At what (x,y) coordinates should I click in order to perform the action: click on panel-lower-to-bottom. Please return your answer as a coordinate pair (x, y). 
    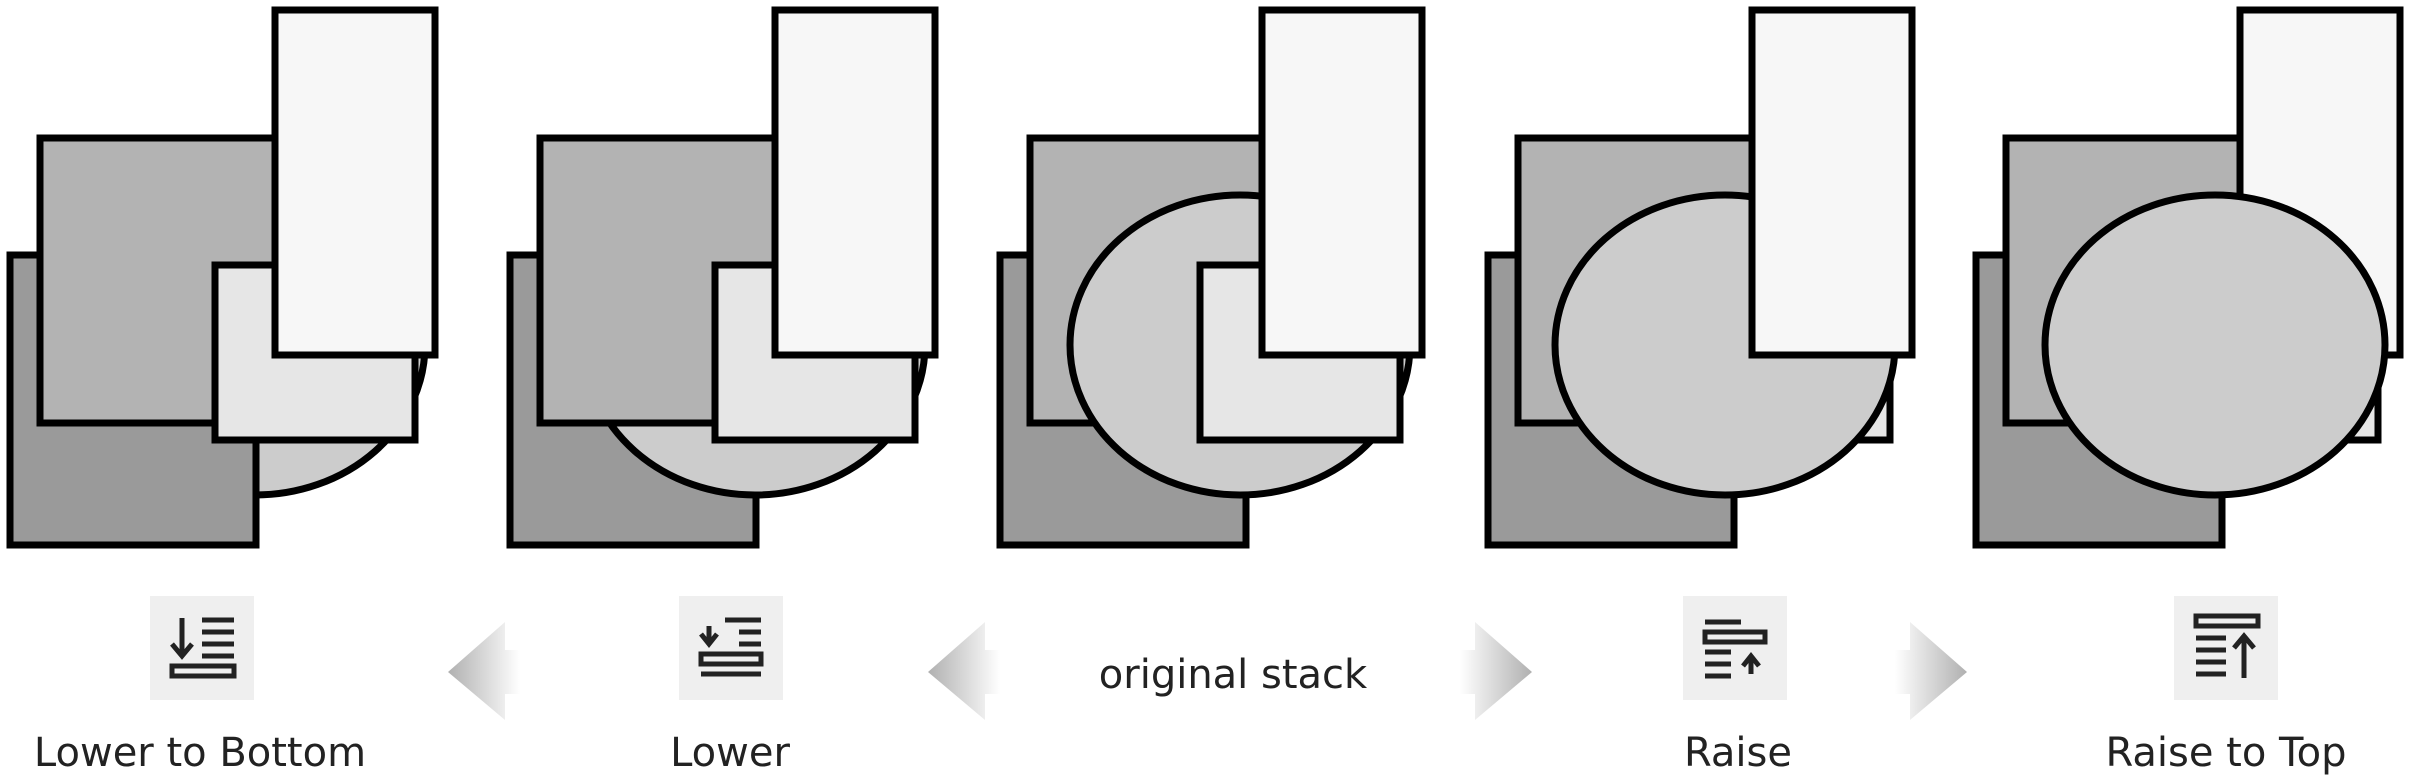
    Looking at the image, I should click on (222, 277).